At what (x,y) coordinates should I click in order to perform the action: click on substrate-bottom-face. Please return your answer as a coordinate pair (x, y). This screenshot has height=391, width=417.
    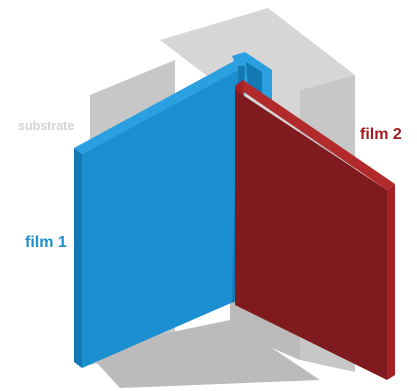
    Looking at the image, I should click on (202, 354).